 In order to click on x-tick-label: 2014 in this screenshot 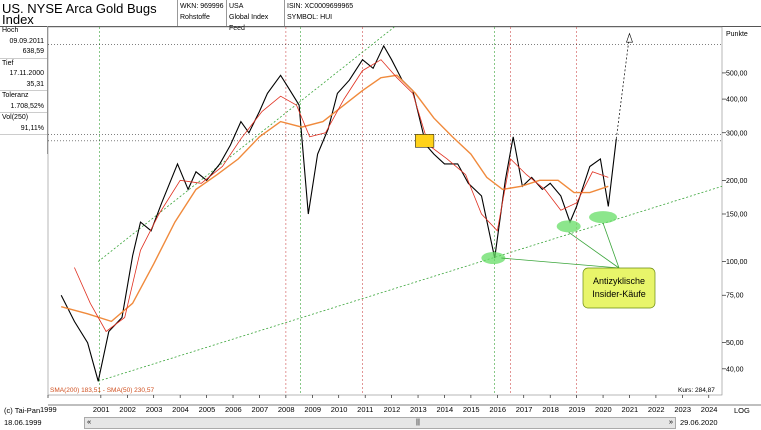, I will do `click(444, 409)`.